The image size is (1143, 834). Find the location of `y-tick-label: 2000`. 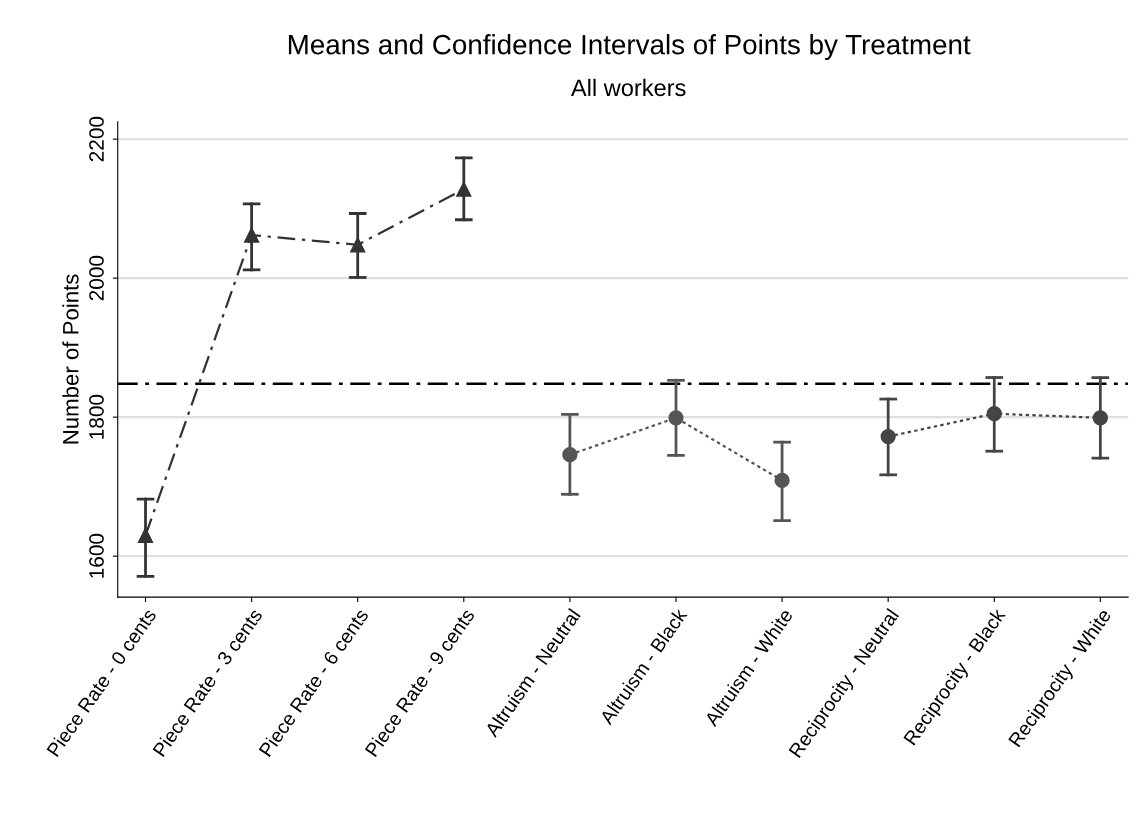

y-tick-label: 2000 is located at coordinates (96, 278).